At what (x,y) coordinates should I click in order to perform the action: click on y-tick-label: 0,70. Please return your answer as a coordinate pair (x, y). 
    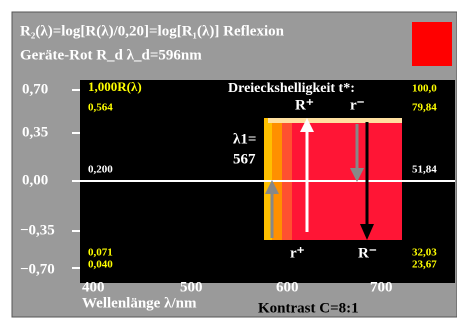
    Looking at the image, I should click on (35, 89).